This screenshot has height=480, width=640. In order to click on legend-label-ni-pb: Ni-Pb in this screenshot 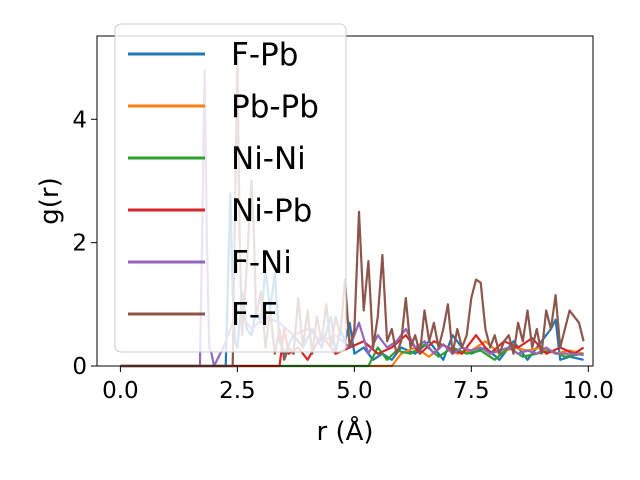, I will do `click(271, 211)`.